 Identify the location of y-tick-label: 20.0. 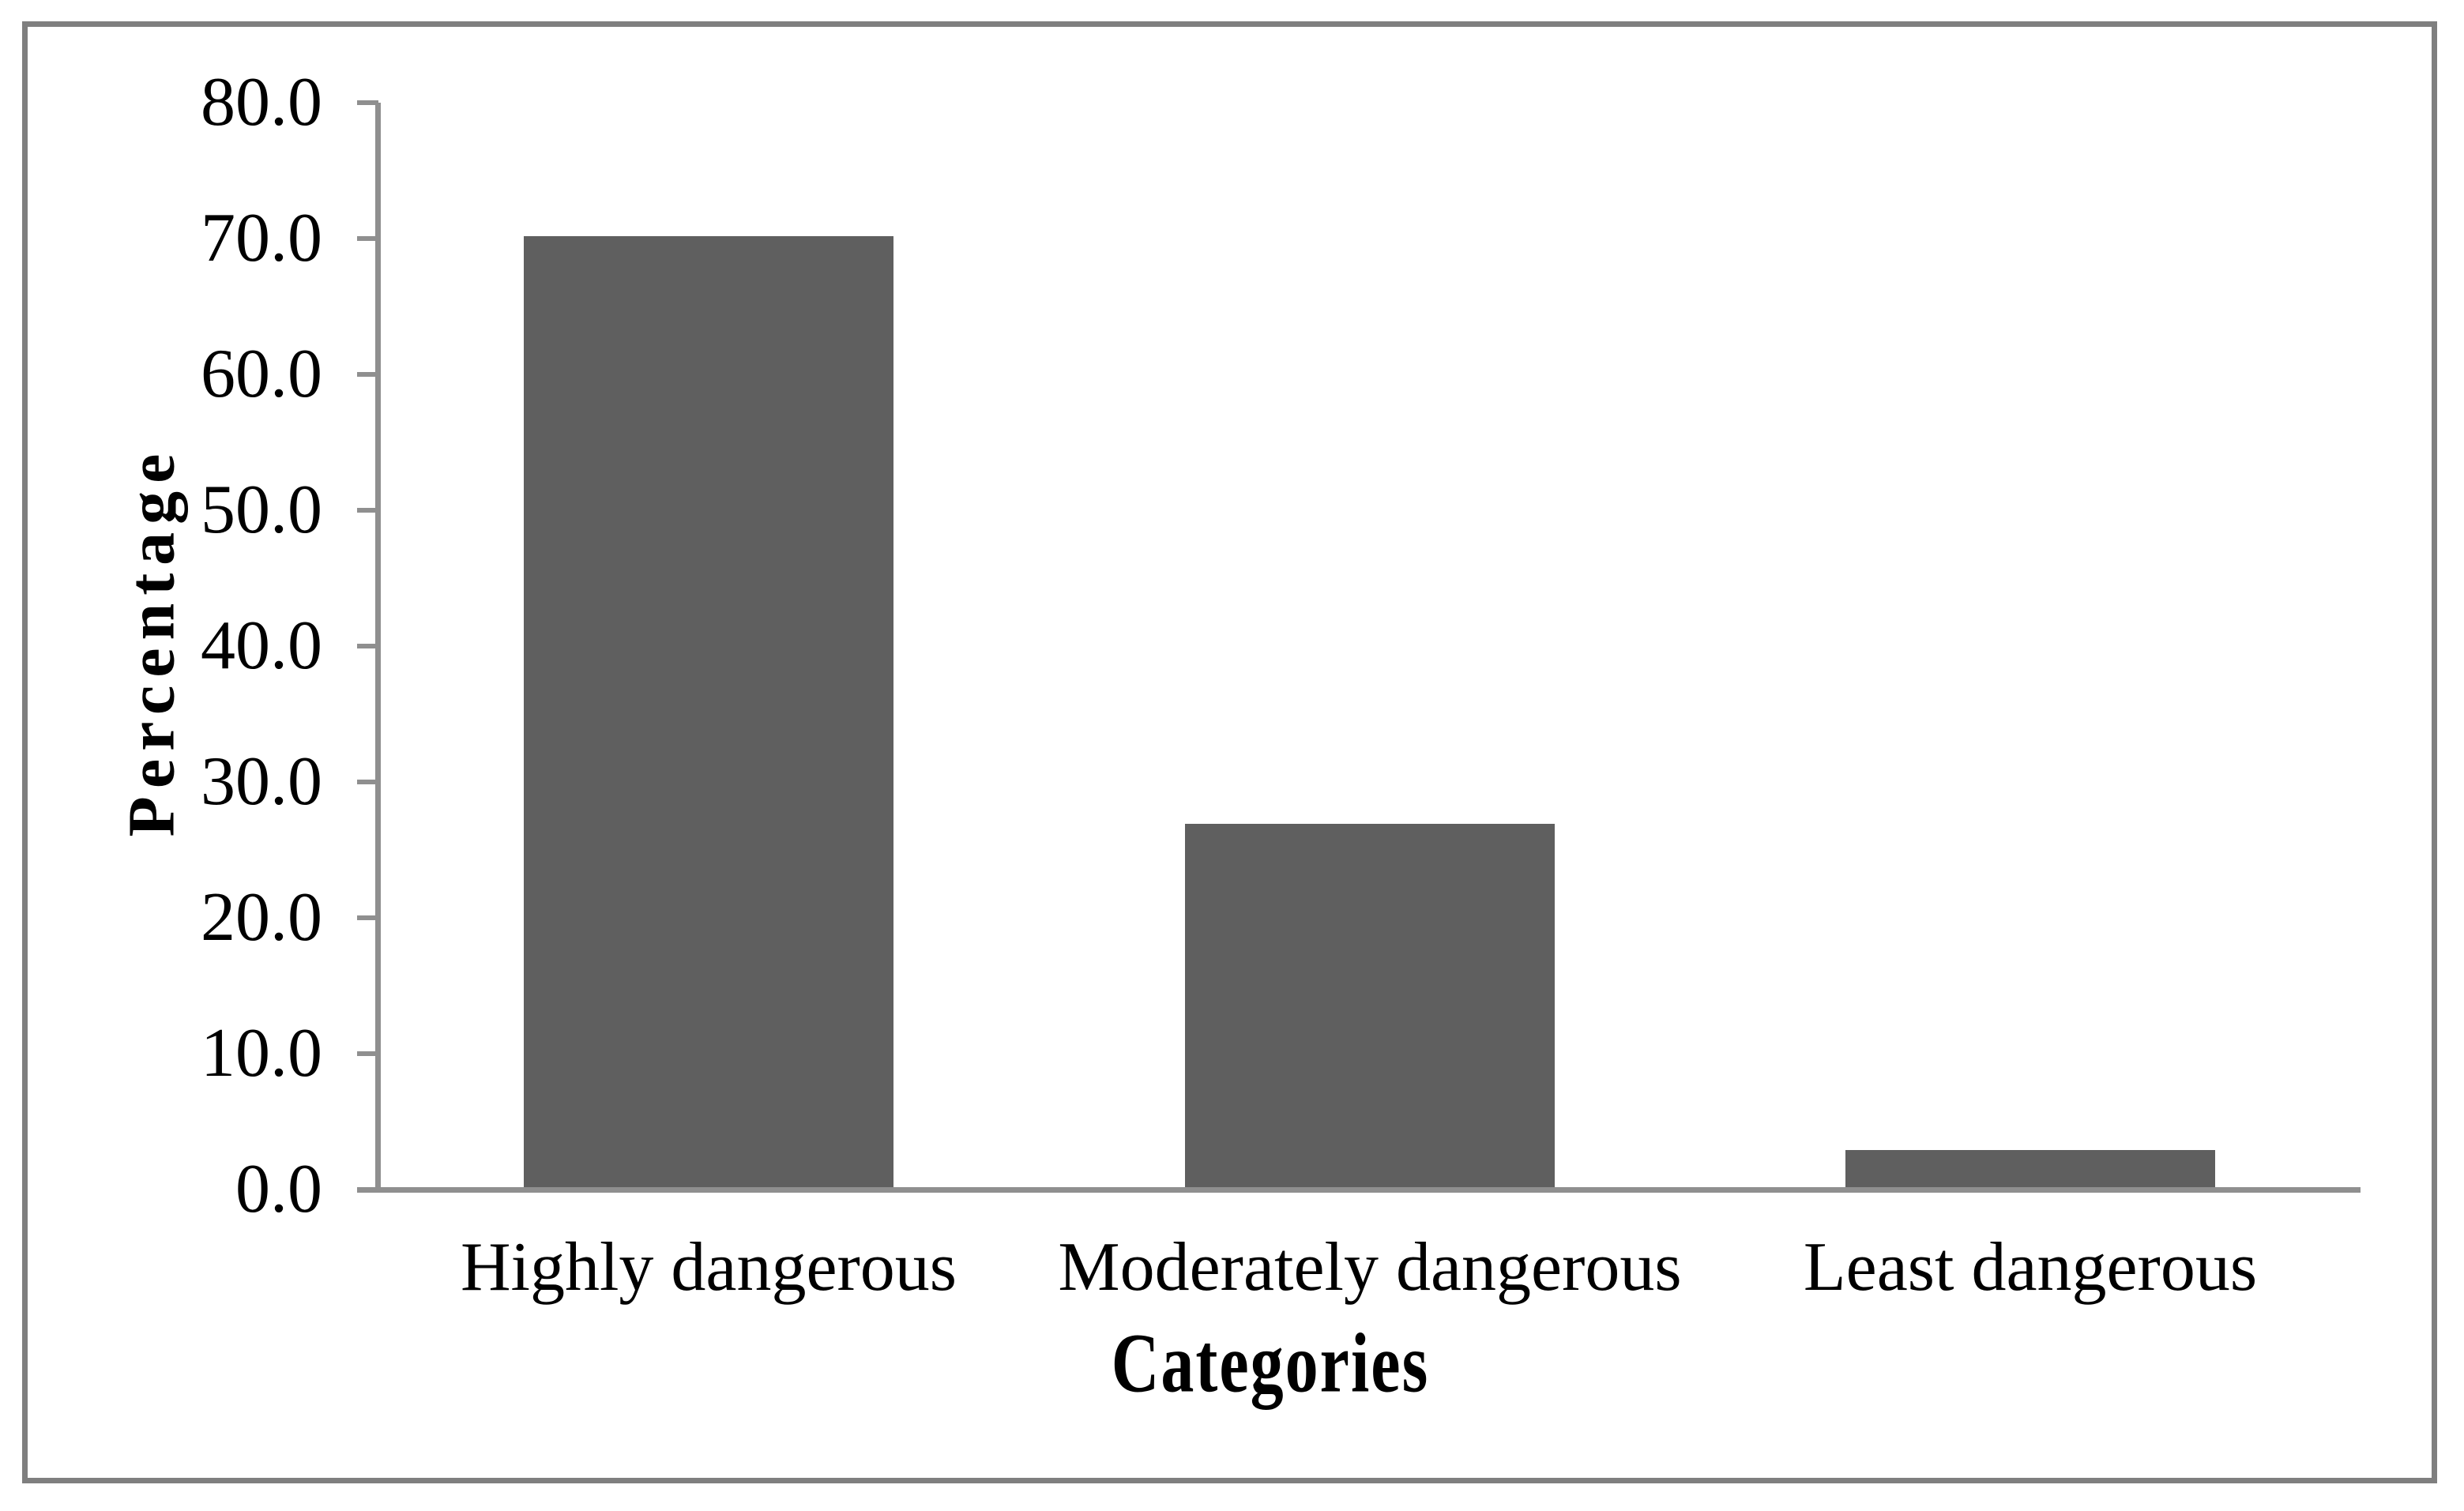
(261, 917).